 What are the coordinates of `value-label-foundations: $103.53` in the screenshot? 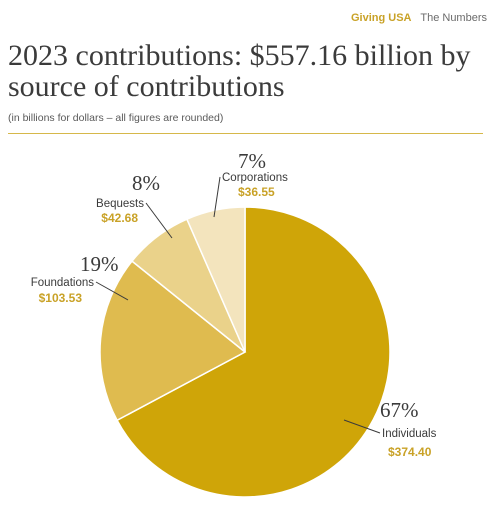 It's located at (61, 298).